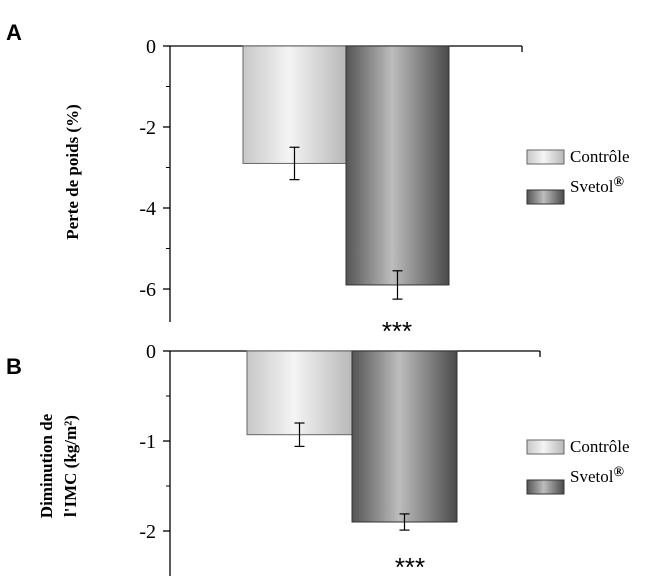  What do you see at coordinates (294, 104) in the screenshot?
I see `panel-a-bar-controle` at bounding box center [294, 104].